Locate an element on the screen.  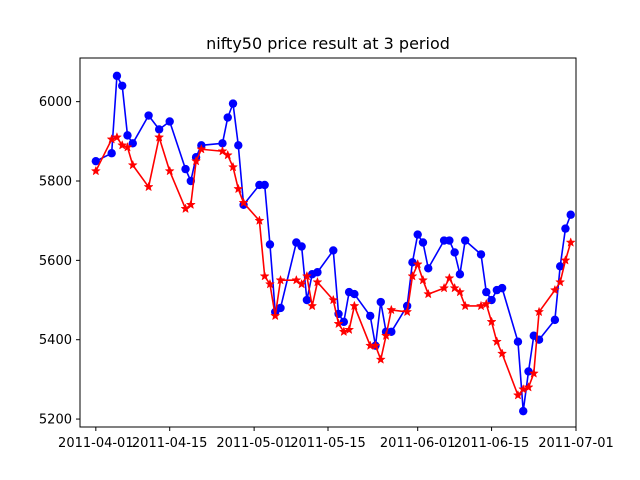
y-tick-label: 6000 is located at coordinates (55, 102).